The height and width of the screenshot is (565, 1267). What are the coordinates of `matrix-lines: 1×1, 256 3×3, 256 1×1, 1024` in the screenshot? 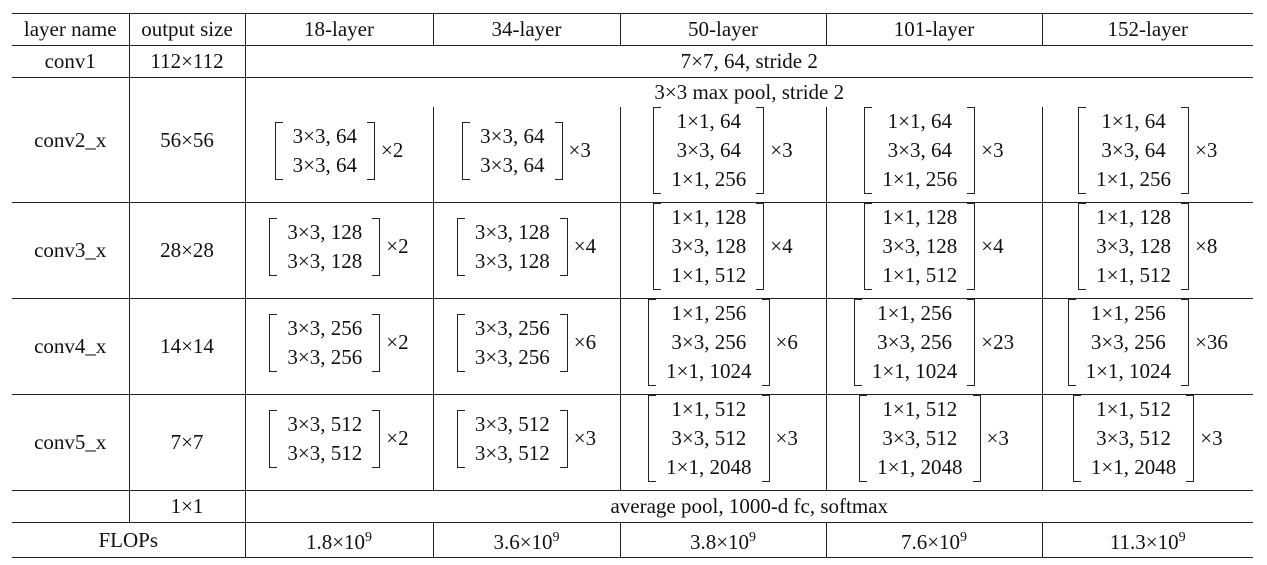 It's located at (914, 342).